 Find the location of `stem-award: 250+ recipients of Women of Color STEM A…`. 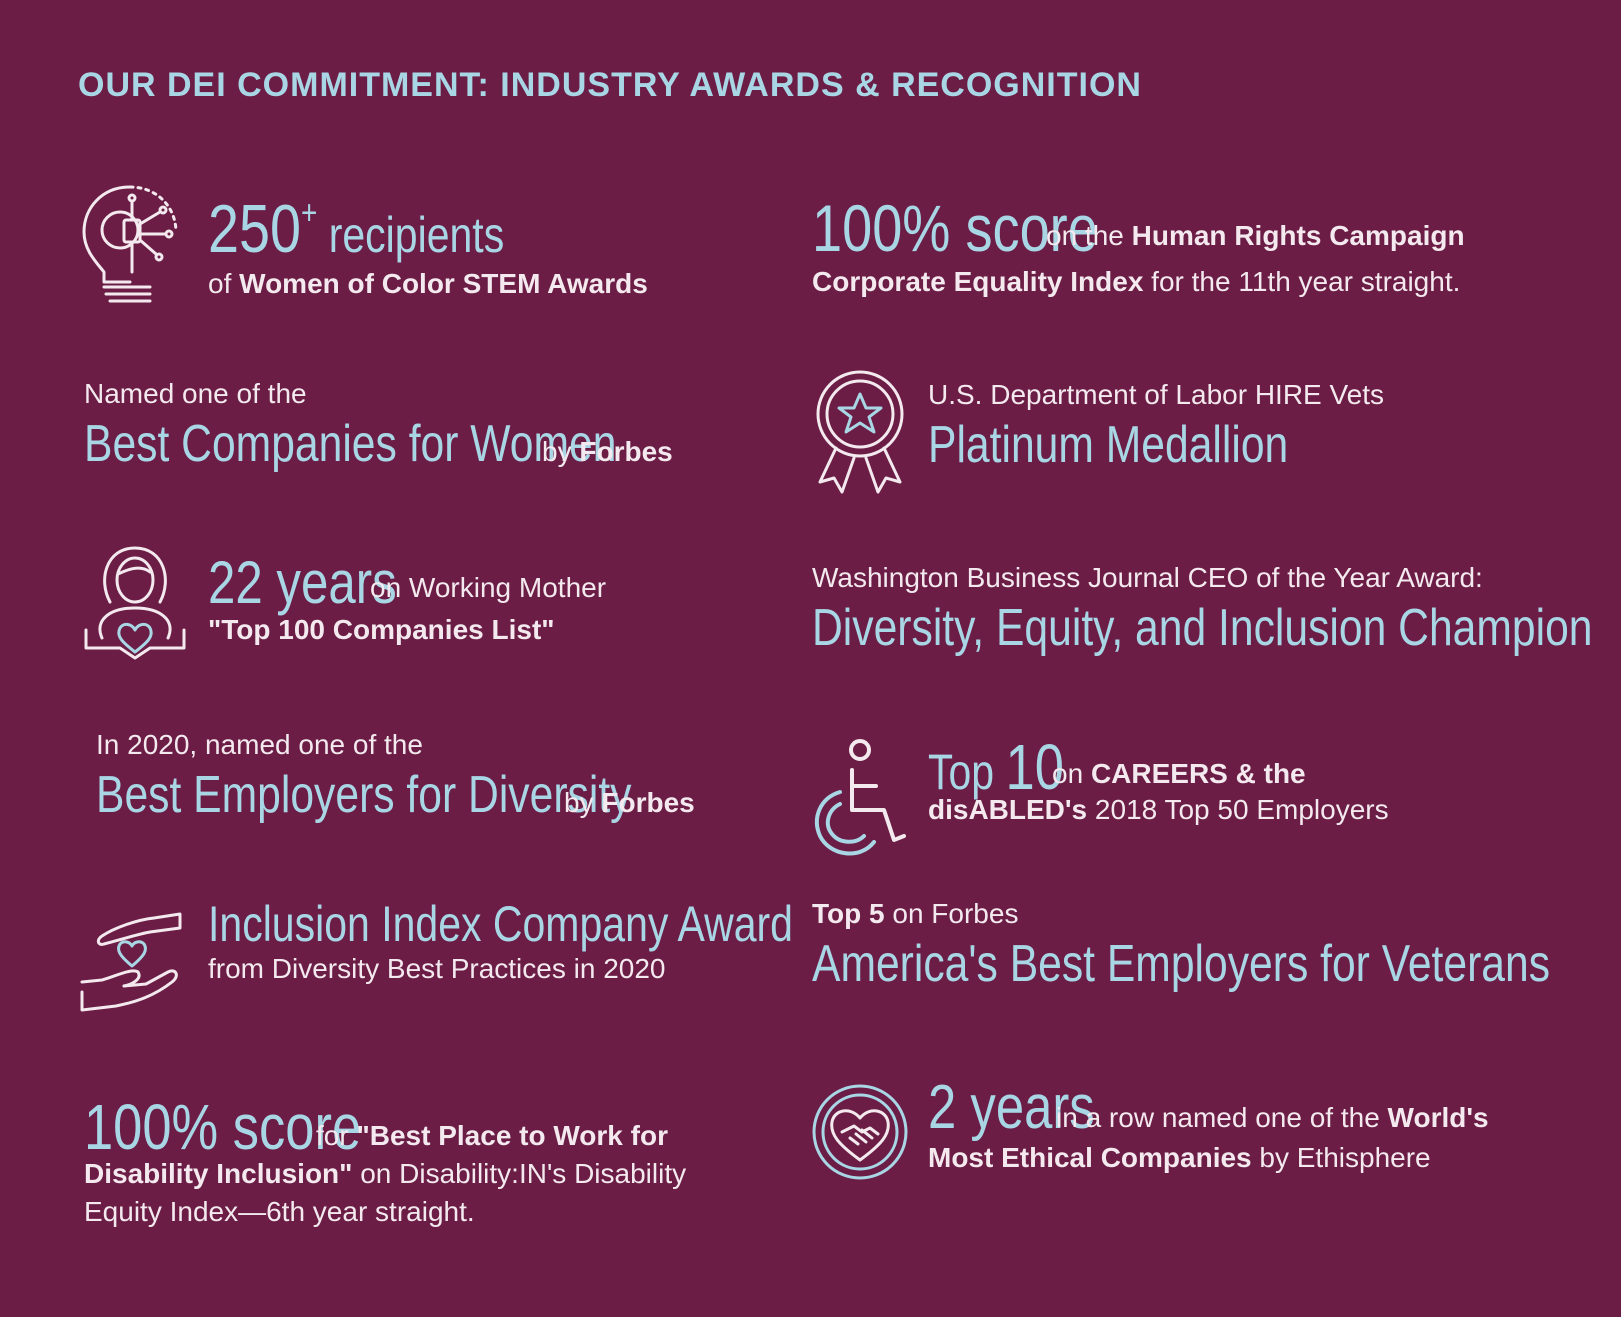

stem-award: 250+ recipients of Women of Color STEM A… is located at coordinates (428, 245).